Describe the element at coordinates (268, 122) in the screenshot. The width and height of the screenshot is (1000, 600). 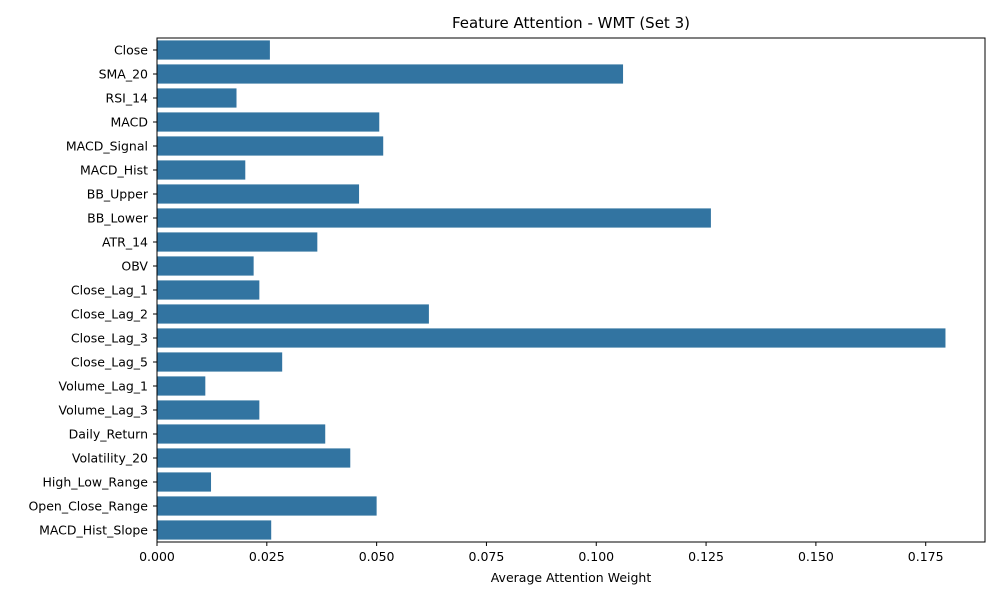
I see `bar-macd` at that location.